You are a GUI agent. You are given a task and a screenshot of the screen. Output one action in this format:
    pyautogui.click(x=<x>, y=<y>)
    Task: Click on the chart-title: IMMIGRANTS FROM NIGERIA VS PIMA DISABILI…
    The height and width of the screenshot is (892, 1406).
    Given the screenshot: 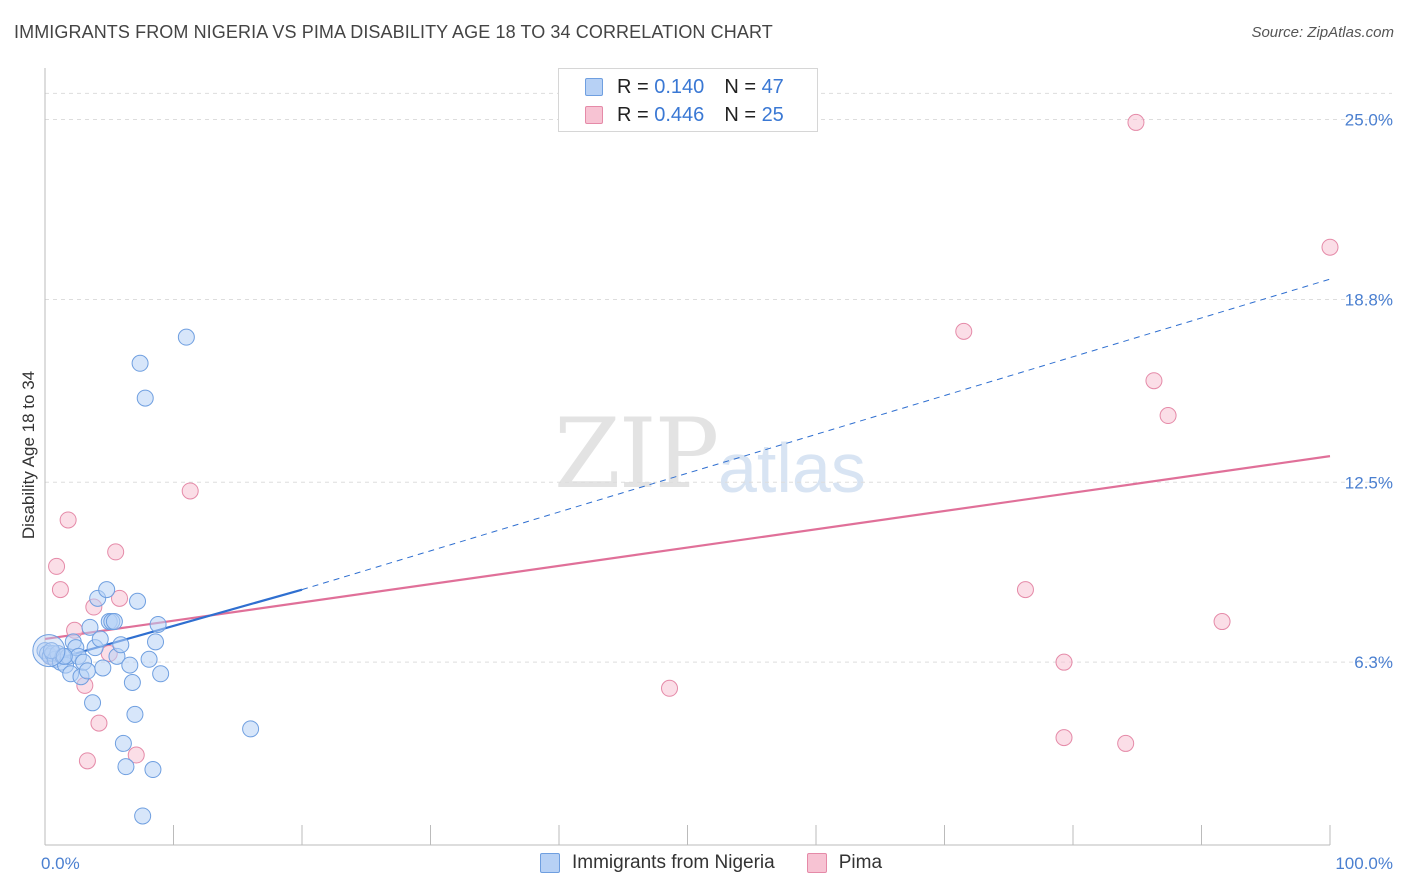 What is the action you would take?
    pyautogui.click(x=393, y=32)
    